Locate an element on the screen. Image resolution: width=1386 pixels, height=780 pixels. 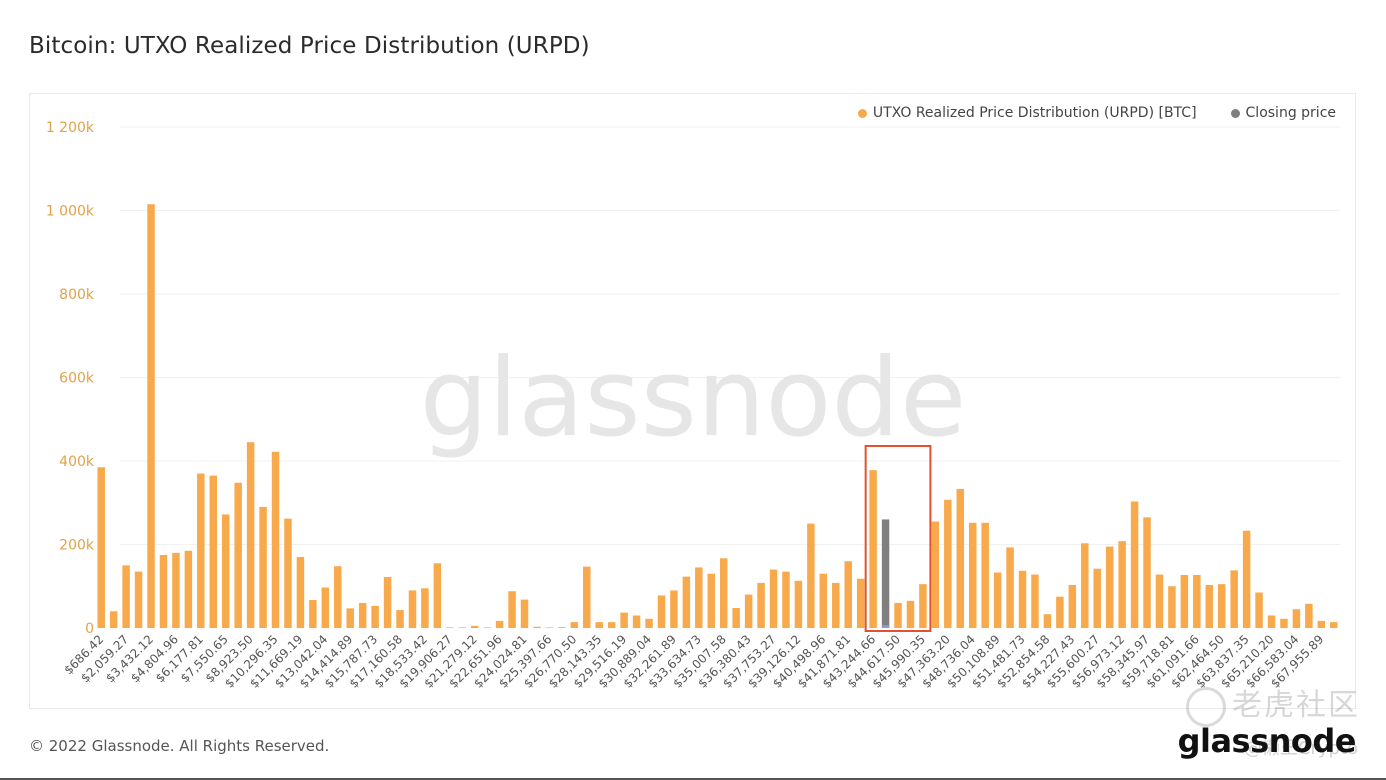
legend-item-closing-price: Closing price is located at coordinates (1283, 113).